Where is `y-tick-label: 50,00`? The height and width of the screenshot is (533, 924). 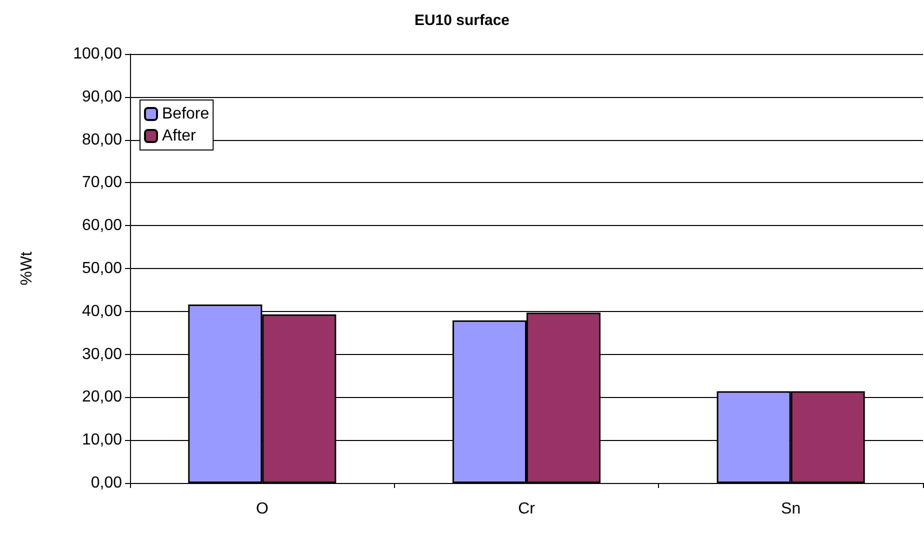 y-tick-label: 50,00 is located at coordinates (102, 268).